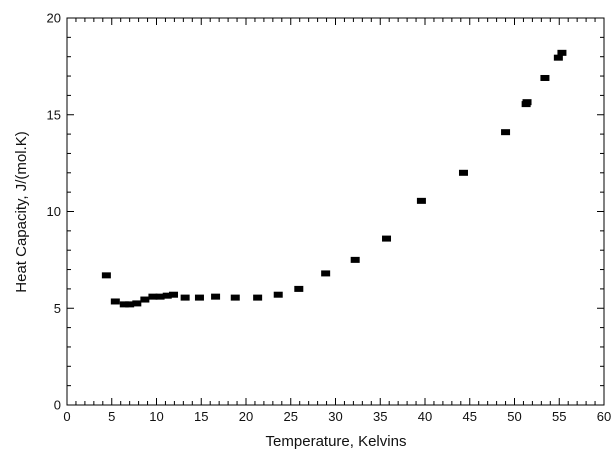  What do you see at coordinates (156, 416) in the screenshot?
I see `x-tick-label: 10` at bounding box center [156, 416].